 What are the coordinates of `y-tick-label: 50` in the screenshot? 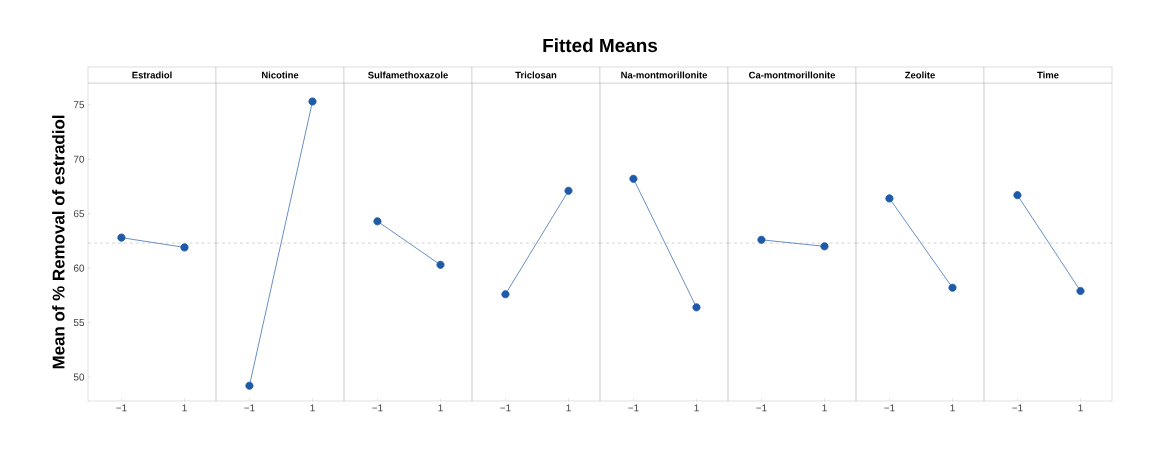 It's located at (79, 377).